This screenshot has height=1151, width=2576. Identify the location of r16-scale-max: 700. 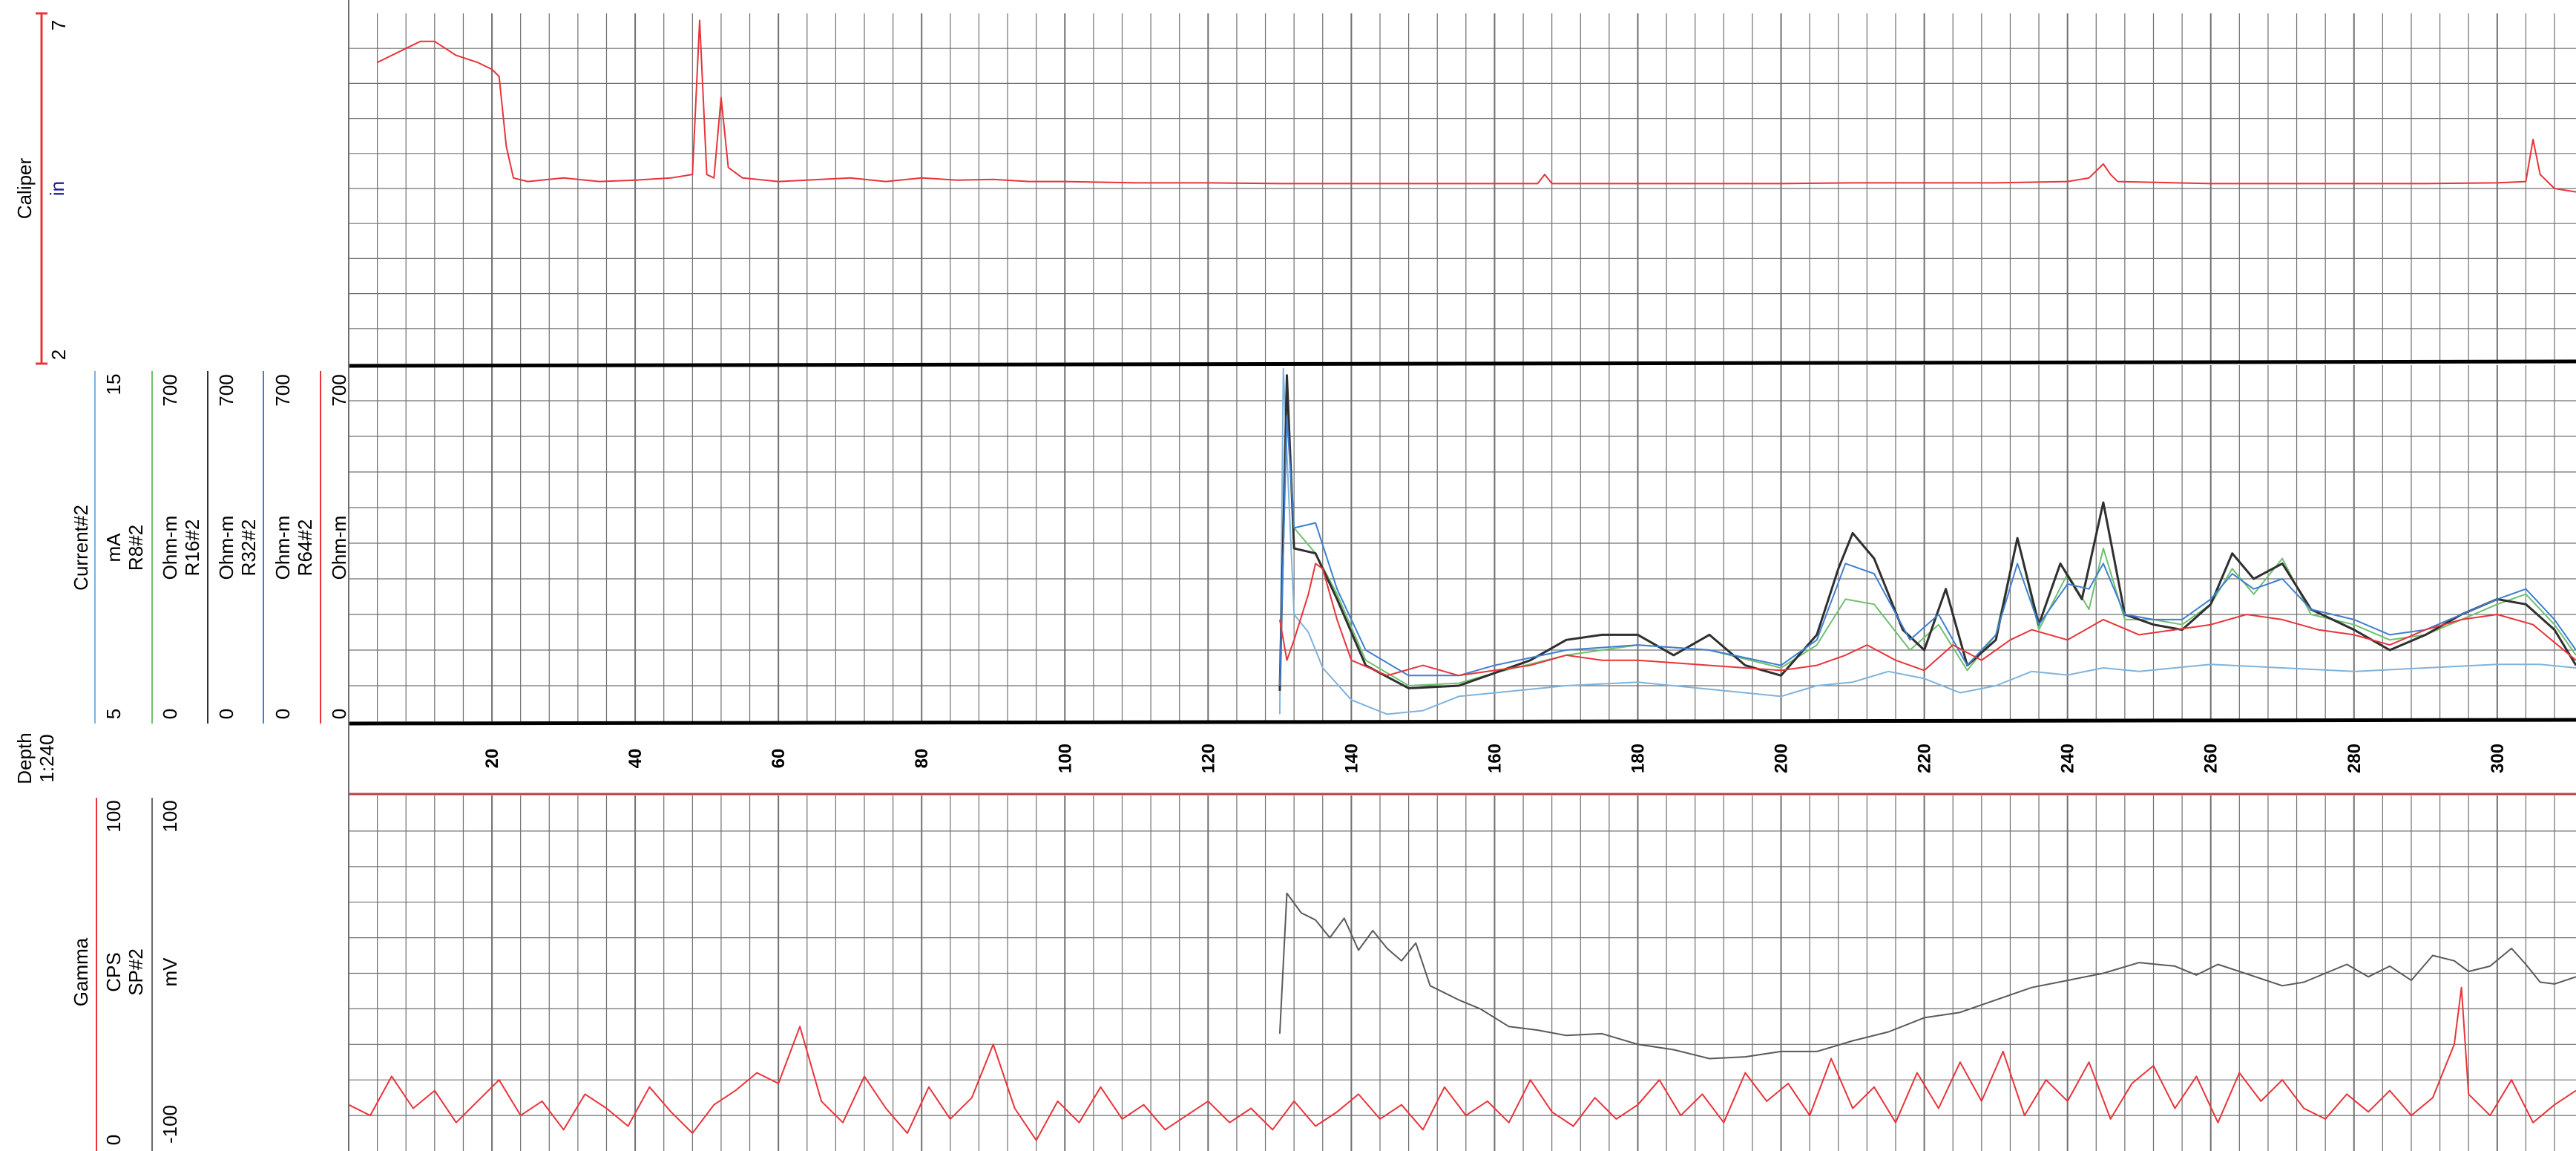
(226, 390).